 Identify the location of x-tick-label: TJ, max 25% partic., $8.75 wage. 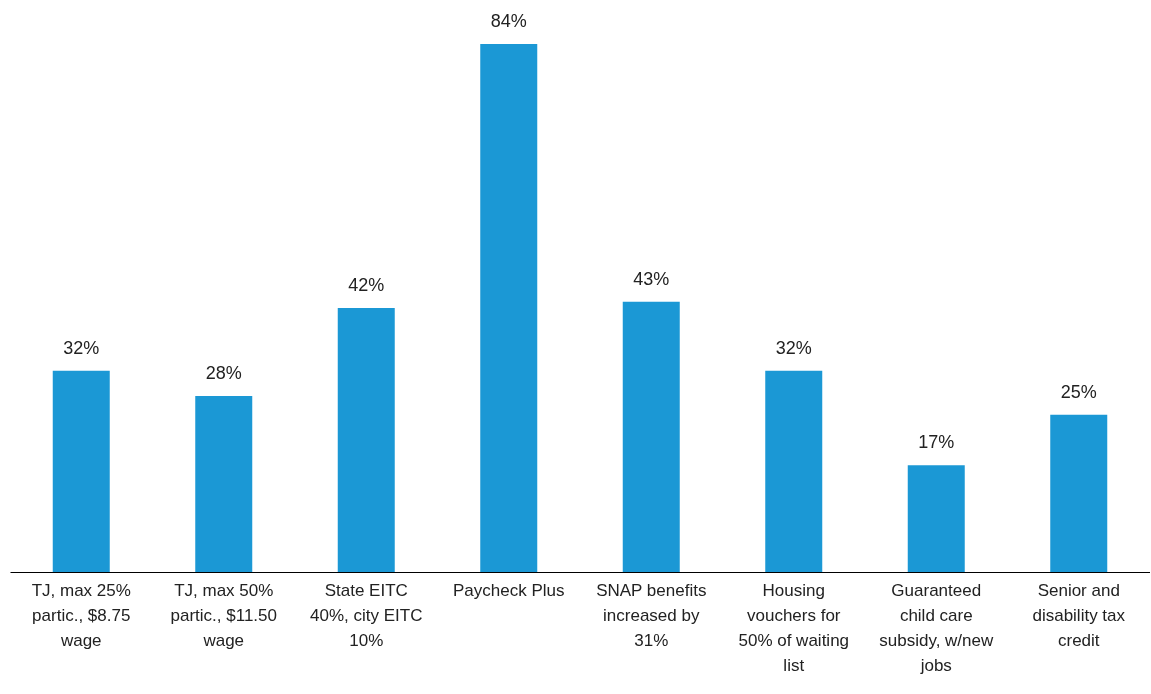
(81, 615).